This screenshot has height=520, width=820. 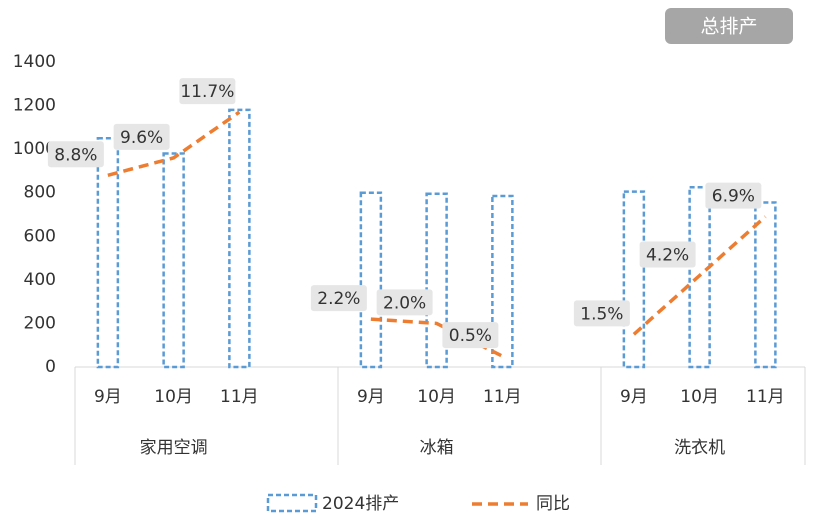 I want to click on data-label: 2.2%, so click(x=338, y=299).